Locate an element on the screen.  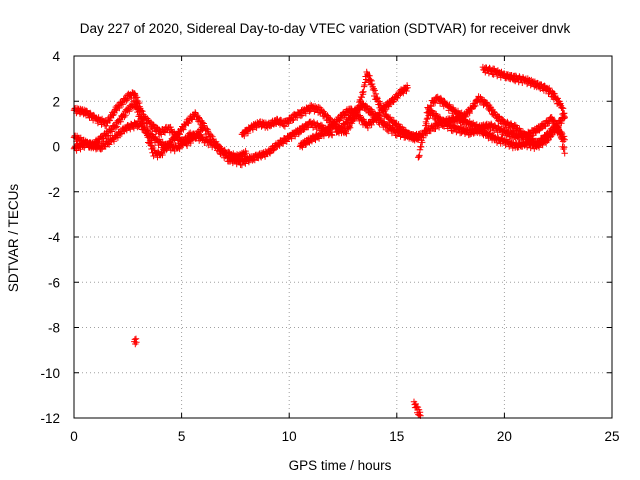
series-outlier-a is located at coordinates (135, 341).